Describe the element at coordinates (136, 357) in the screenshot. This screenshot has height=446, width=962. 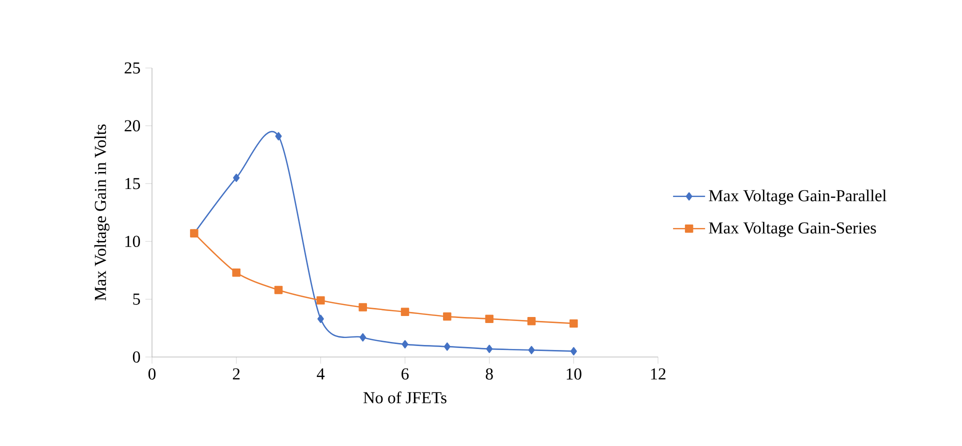
I see `y-tick-label: 0` at that location.